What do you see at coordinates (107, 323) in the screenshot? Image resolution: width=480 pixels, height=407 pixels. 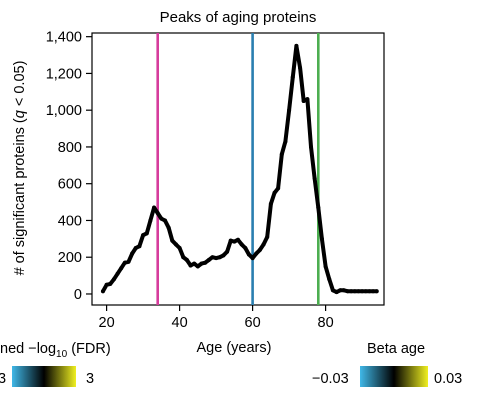 I see `x-tick-label: 20` at bounding box center [107, 323].